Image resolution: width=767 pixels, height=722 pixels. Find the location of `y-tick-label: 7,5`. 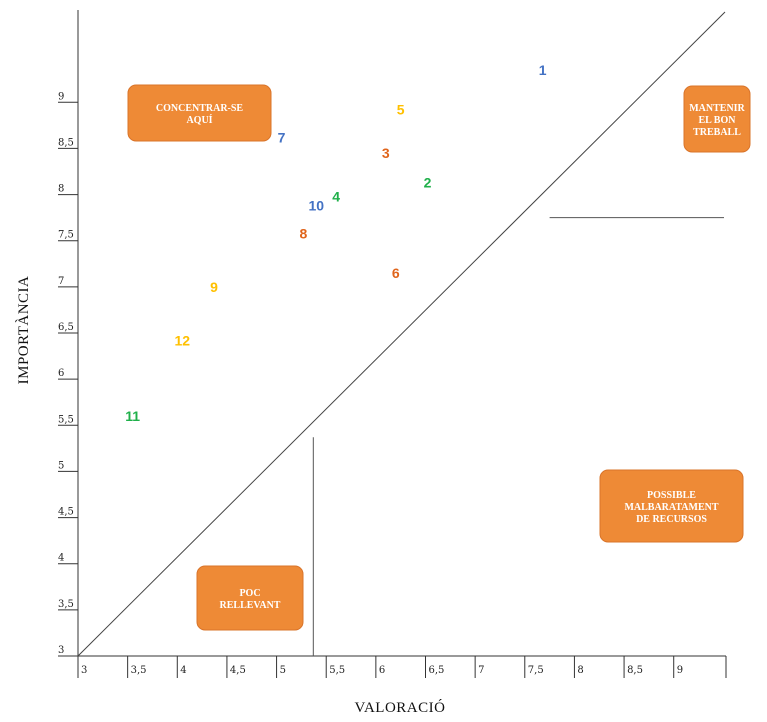

y-tick-label: 7,5 is located at coordinates (66, 235).